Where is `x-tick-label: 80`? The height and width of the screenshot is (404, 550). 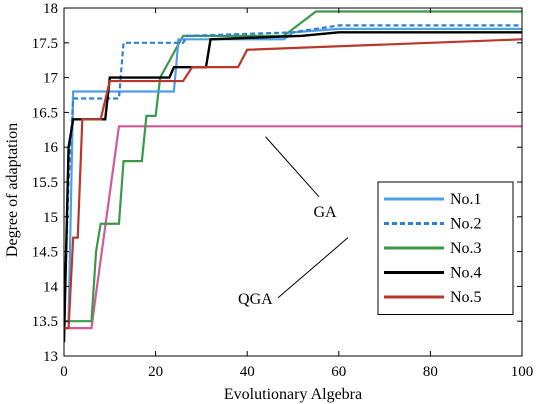
x-tick-label: 80 is located at coordinates (430, 372).